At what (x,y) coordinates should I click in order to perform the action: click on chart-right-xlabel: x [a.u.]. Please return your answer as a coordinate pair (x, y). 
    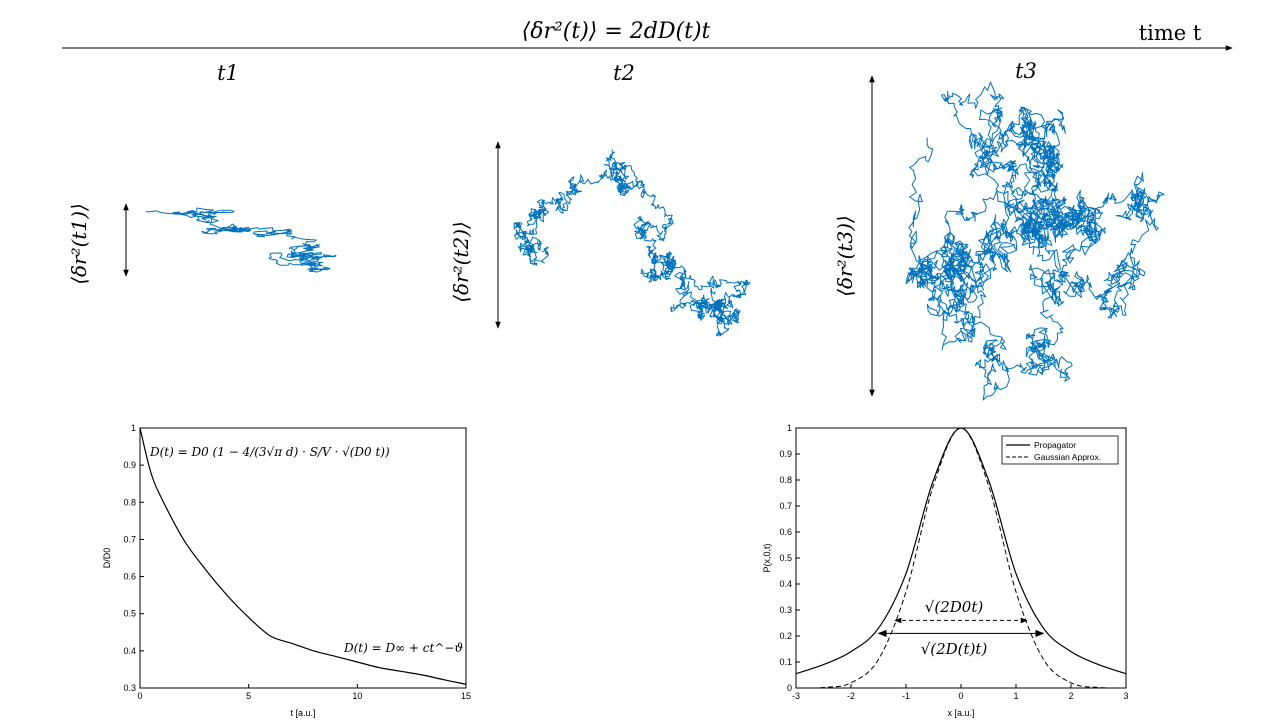
    Looking at the image, I should click on (960, 713).